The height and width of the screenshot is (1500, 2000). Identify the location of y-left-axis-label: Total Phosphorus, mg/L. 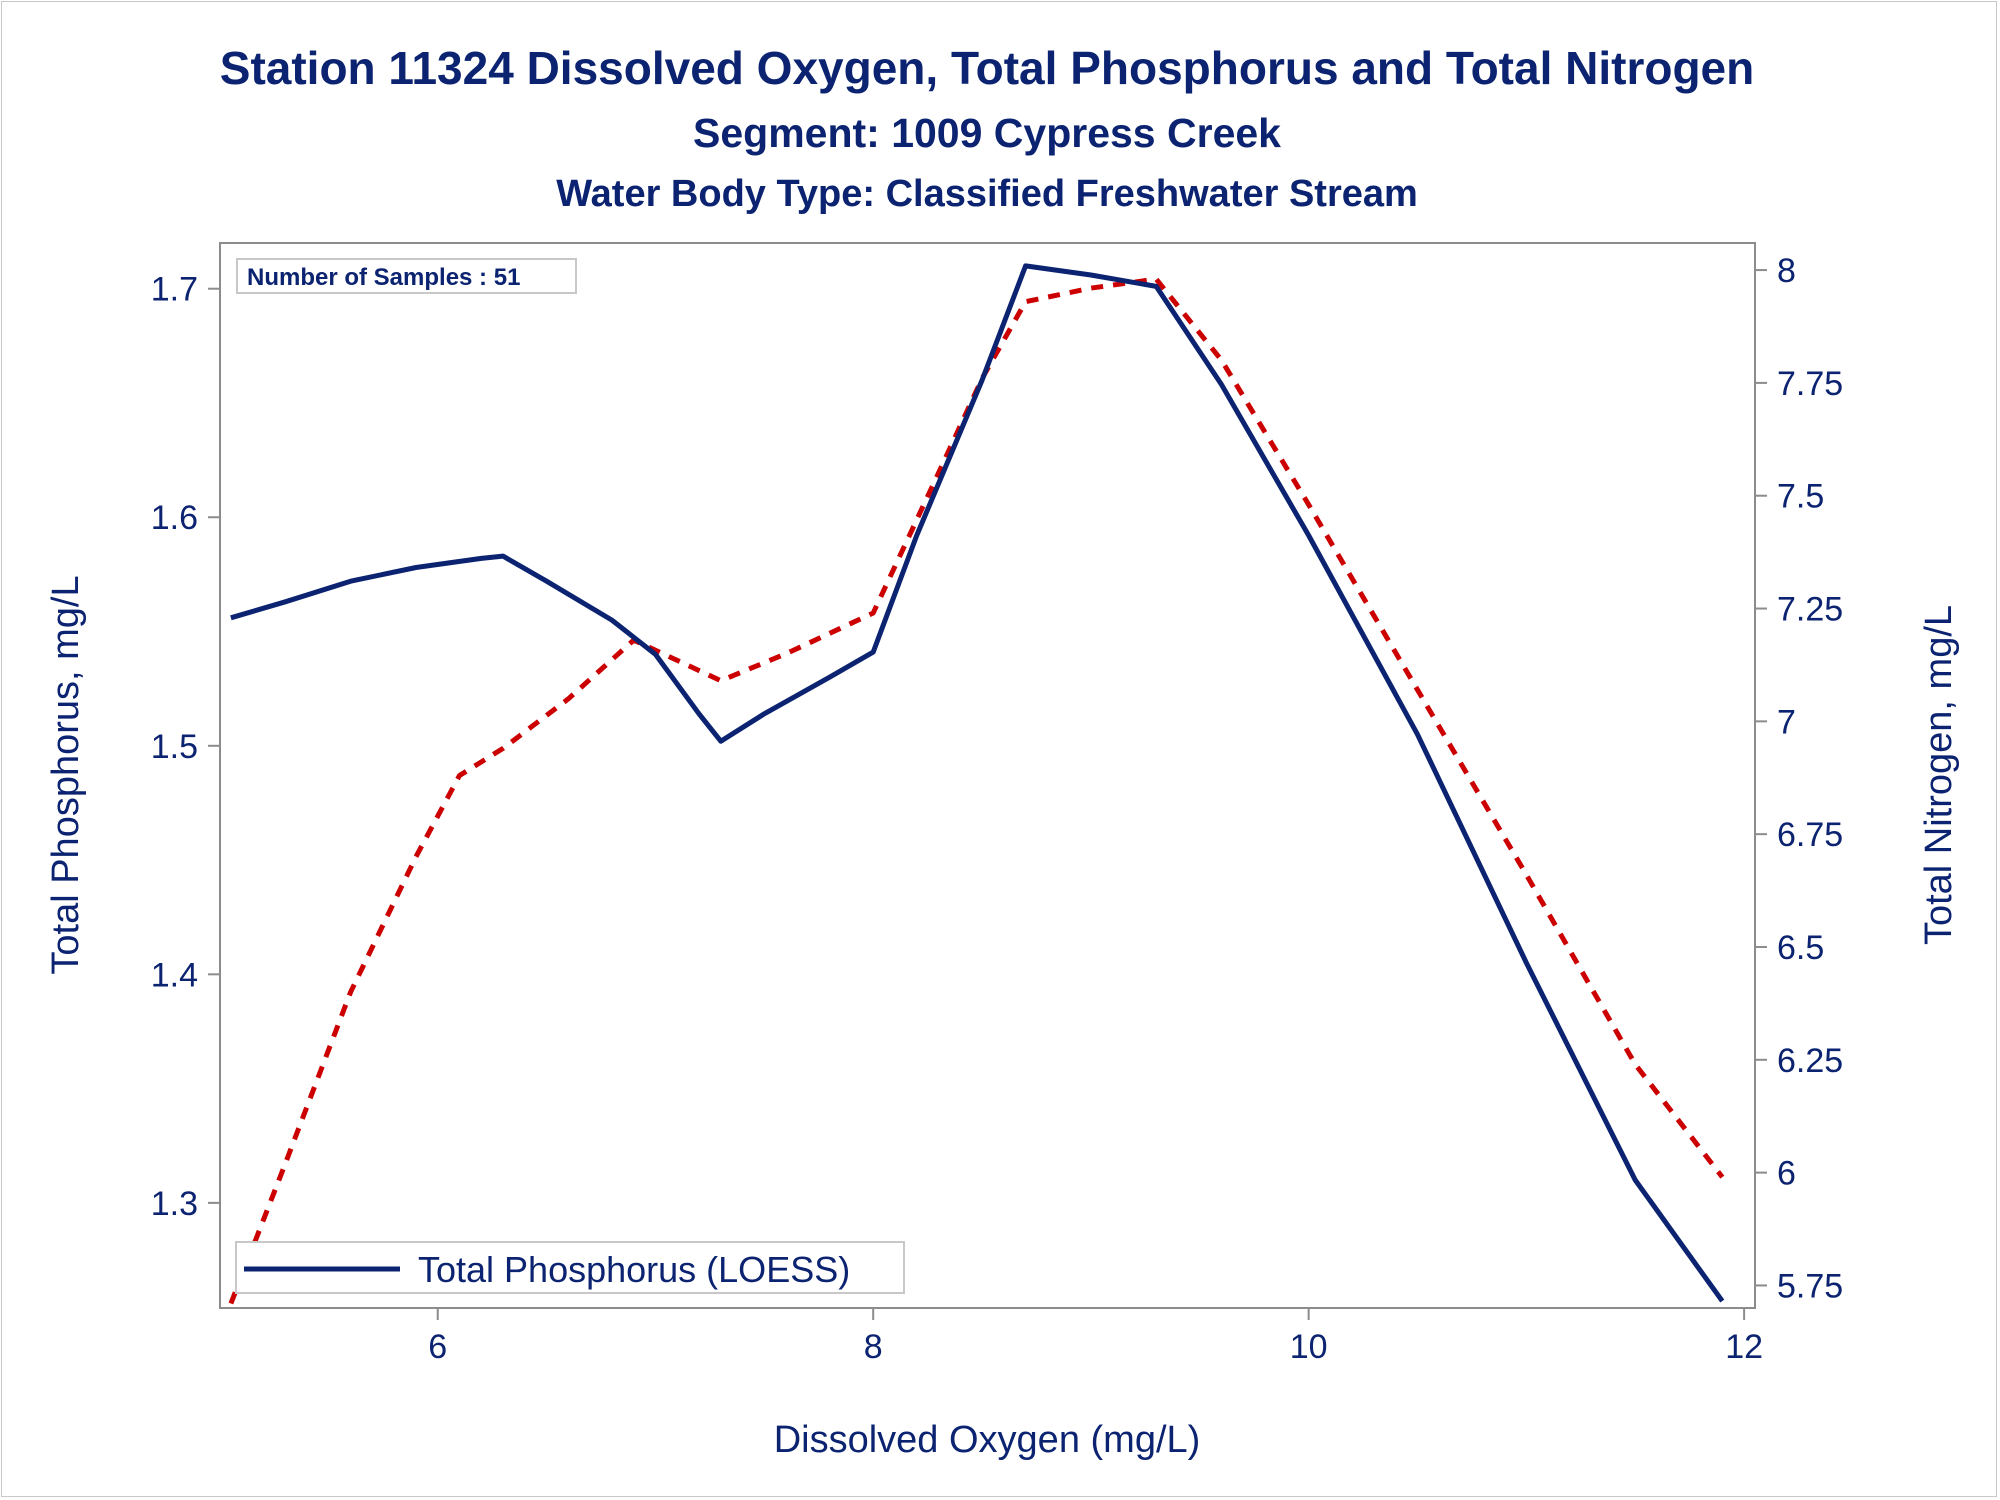
(66, 774).